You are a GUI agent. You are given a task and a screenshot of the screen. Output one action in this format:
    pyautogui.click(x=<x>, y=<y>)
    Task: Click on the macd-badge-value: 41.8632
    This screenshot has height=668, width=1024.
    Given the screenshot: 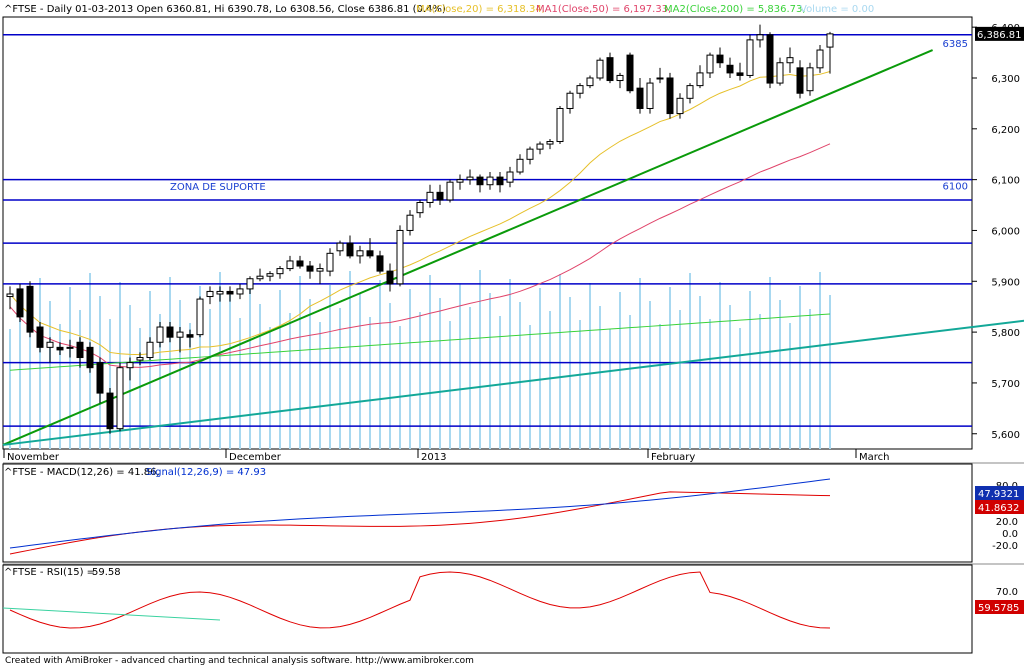 What is the action you would take?
    pyautogui.click(x=998, y=508)
    